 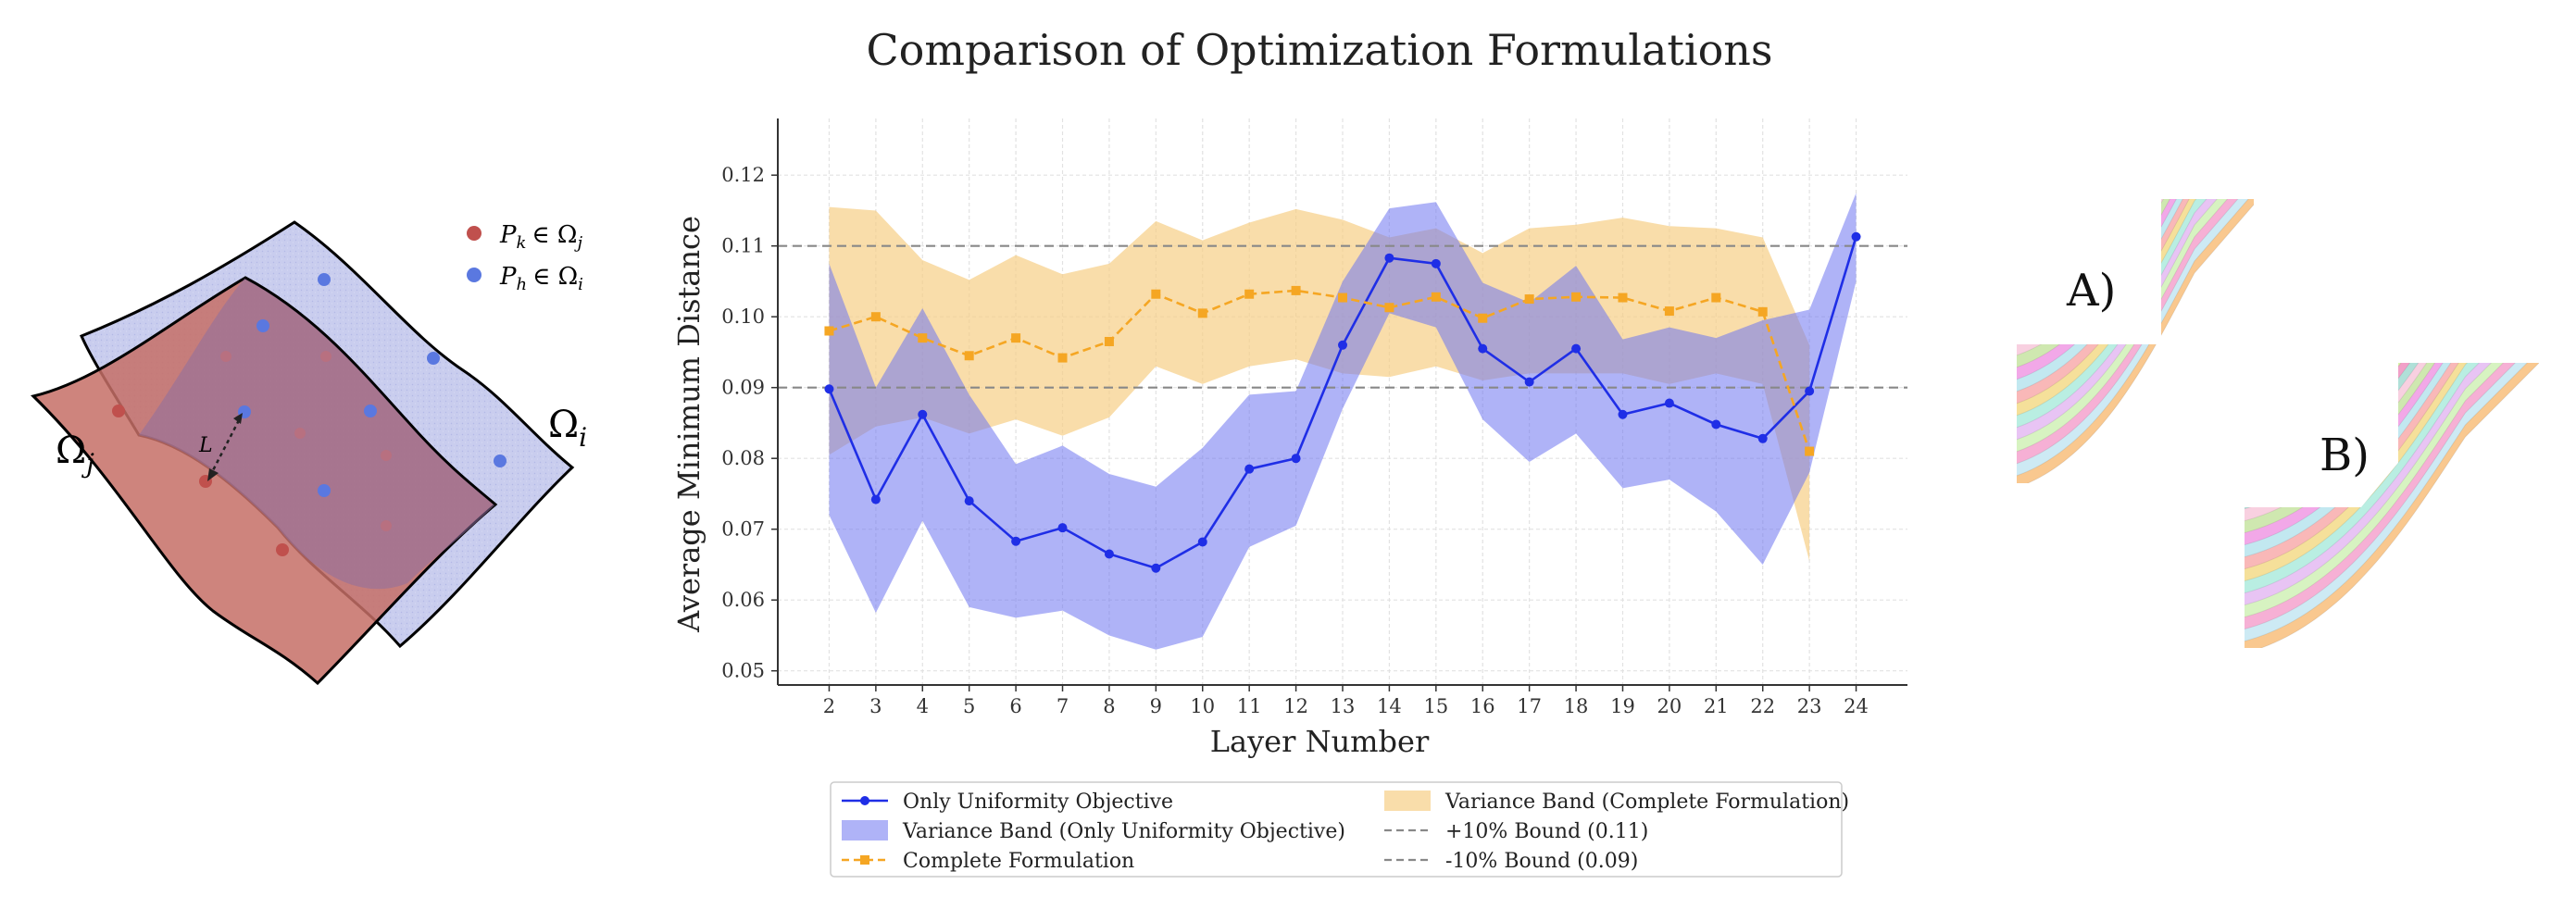 What do you see at coordinates (1295, 706) in the screenshot?
I see `x-tick-label: 12` at bounding box center [1295, 706].